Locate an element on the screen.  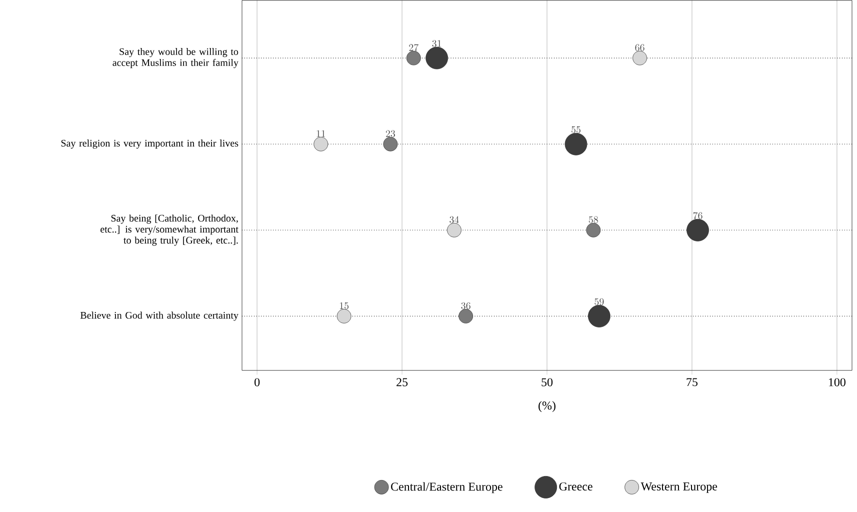
y-tick-label: Say being [Catholic, Orthodox, etc..] is very/somewhat important to being truly [Greek, etc..]. is located at coordinates (169, 230).